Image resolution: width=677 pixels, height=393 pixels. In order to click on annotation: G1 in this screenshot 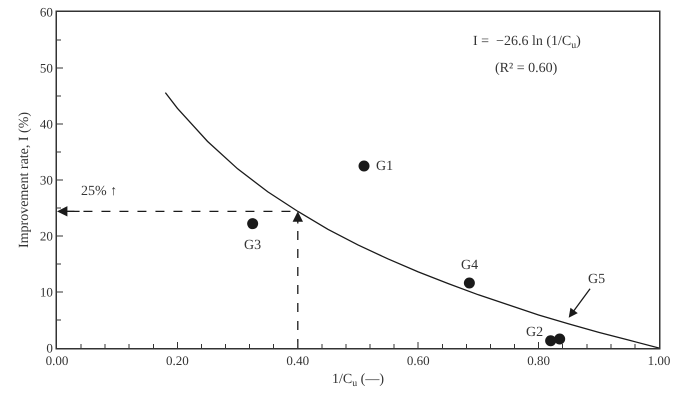, I will do `click(385, 166)`.